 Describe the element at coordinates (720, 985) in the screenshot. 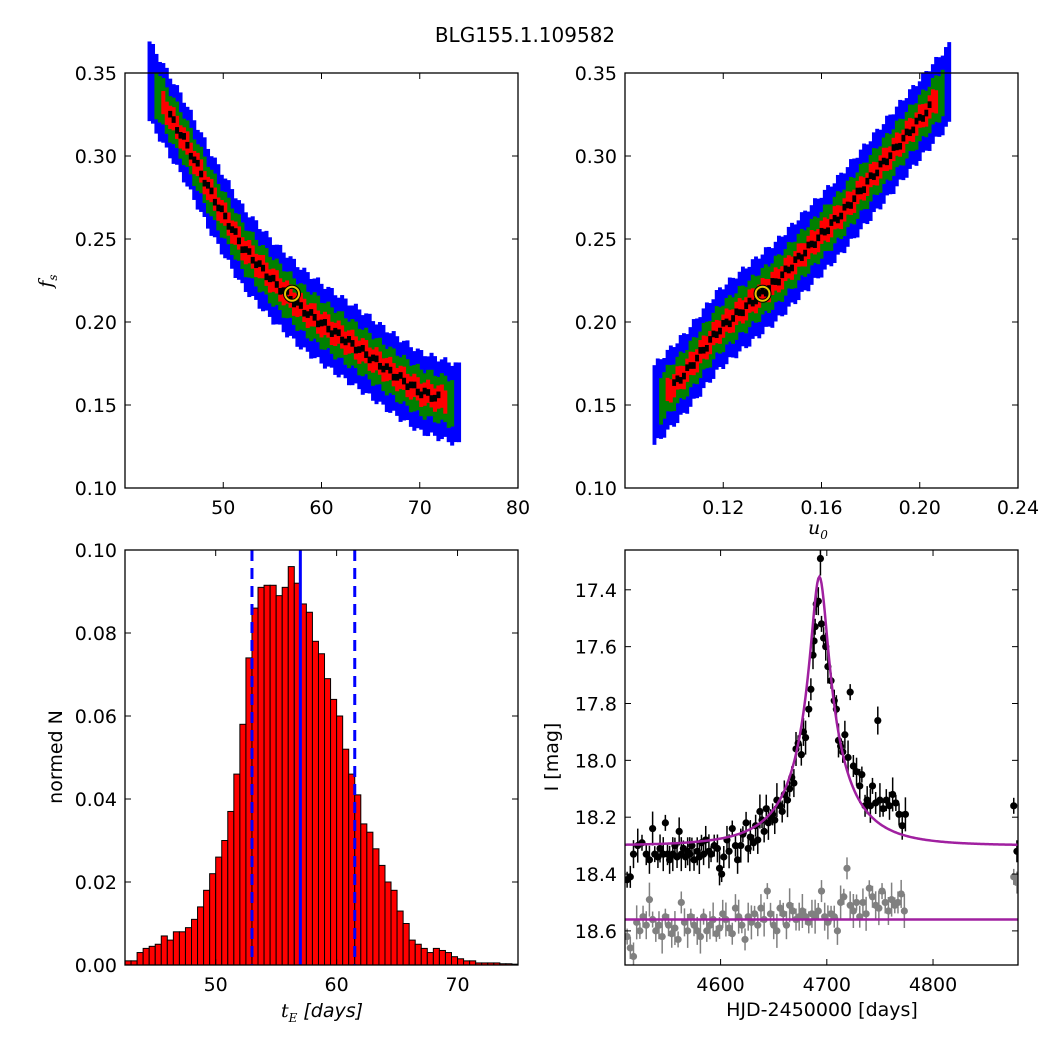

I see `x-tick-label: 4600` at that location.